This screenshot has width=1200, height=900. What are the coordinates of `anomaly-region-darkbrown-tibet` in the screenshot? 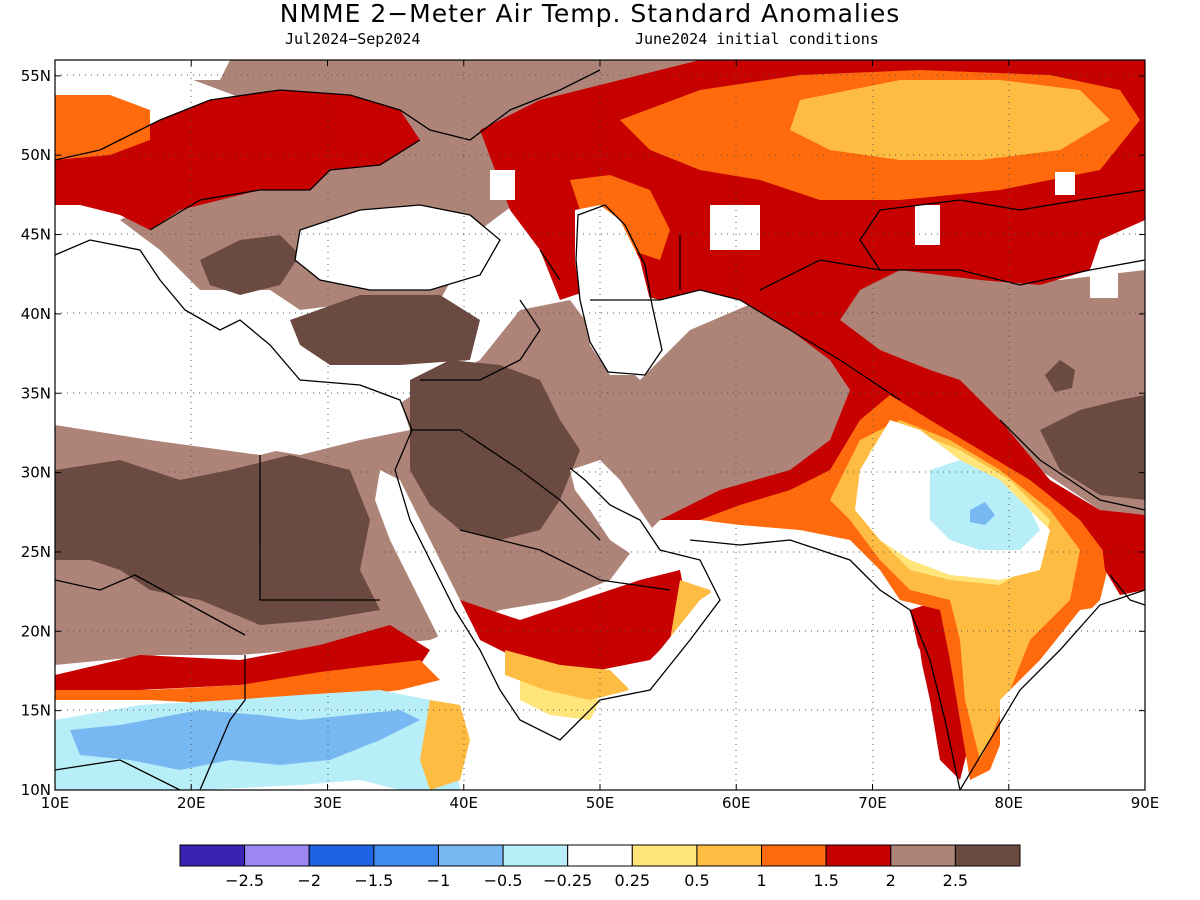 It's located at (1092, 447).